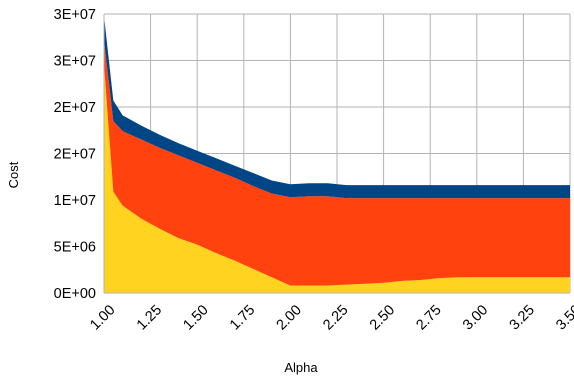 Image resolution: width=574 pixels, height=381 pixels. What do you see at coordinates (522, 317) in the screenshot?
I see `x-tick-label: 3.25` at bounding box center [522, 317].